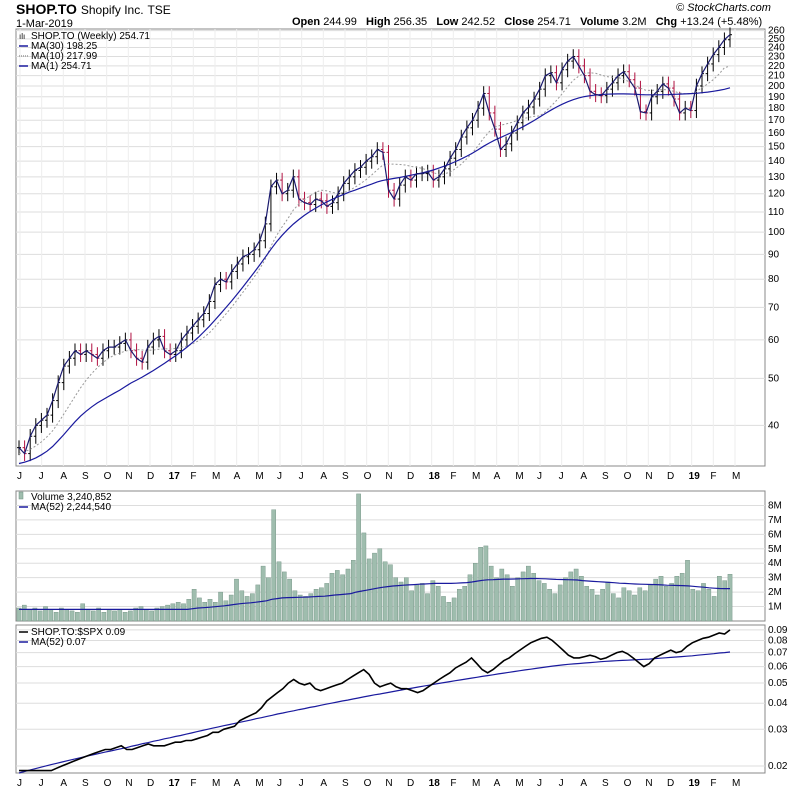 This screenshot has height=795, width=800. What do you see at coordinates (64, 56) in the screenshot?
I see `price-legend-label: MA(10) 217.99` at bounding box center [64, 56].